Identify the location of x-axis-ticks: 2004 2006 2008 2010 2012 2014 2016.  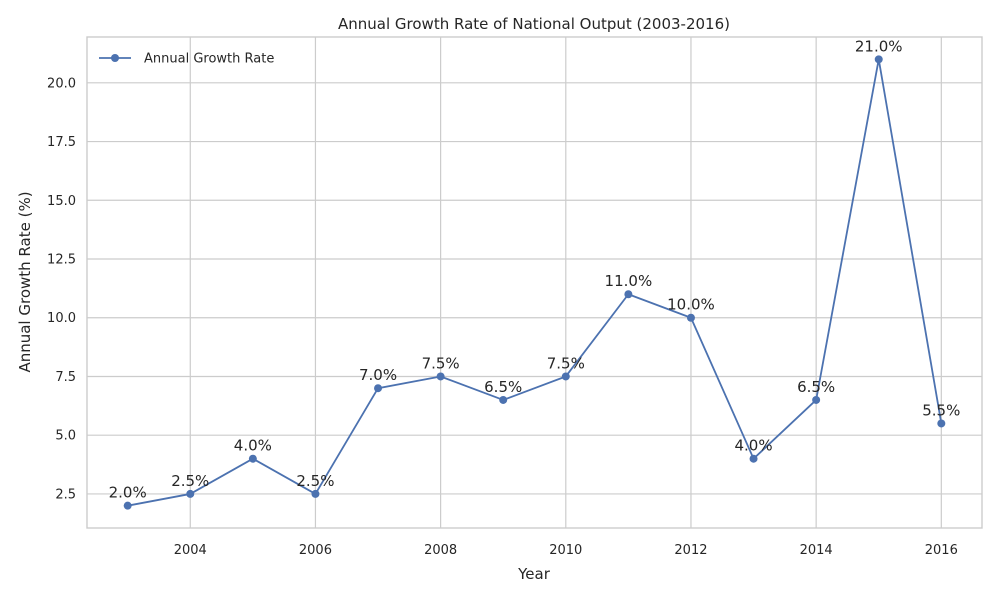
(566, 550).